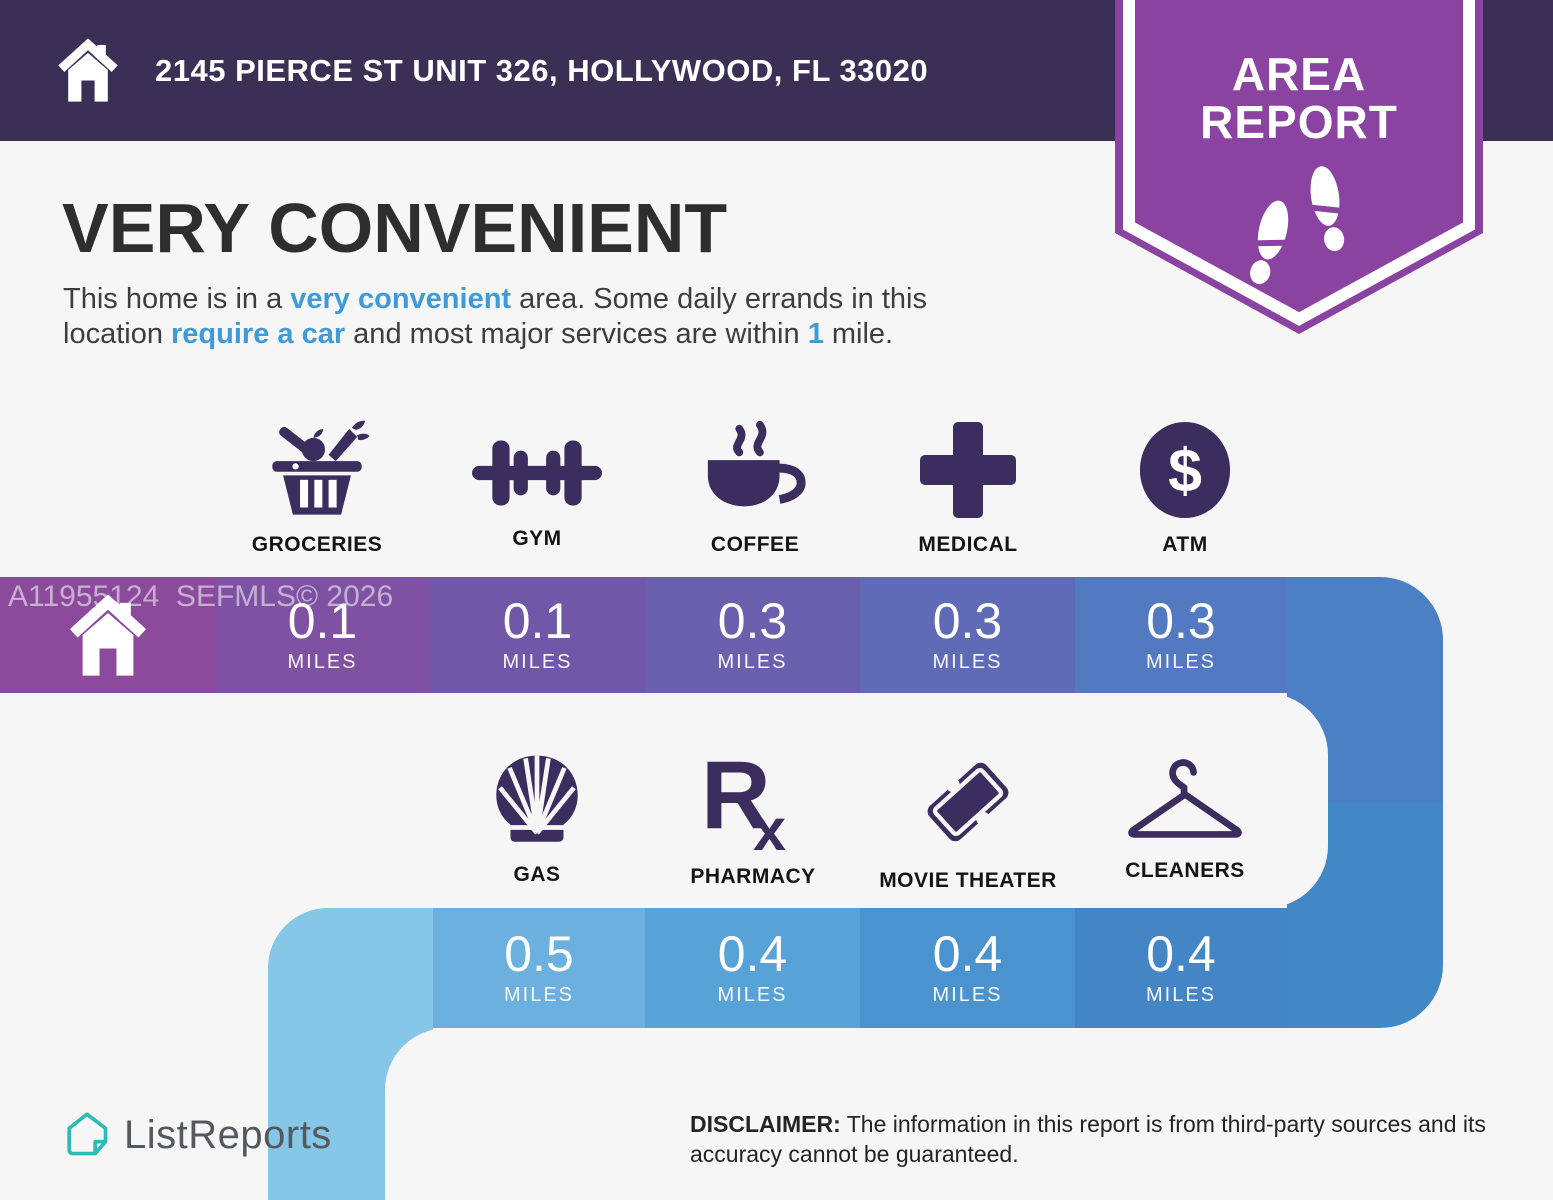 The image size is (1553, 1200). Describe the element at coordinates (537, 538) in the screenshot. I see `category-label: GYM` at that location.